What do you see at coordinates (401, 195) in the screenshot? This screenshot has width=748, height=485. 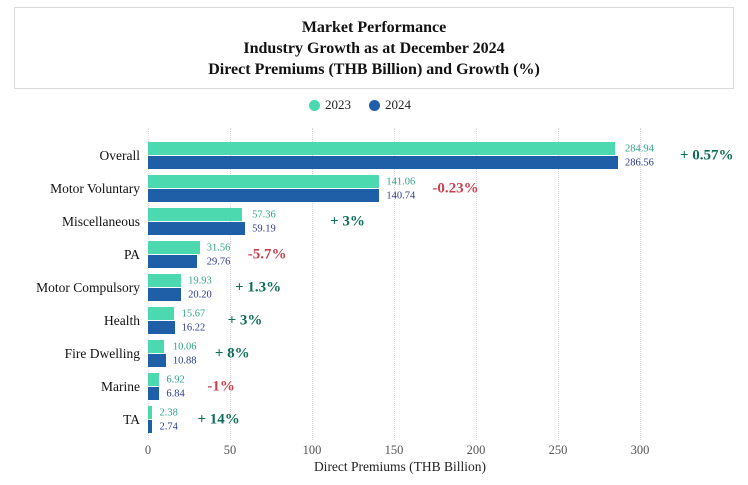 I see `value-label-2024: 140.74` at bounding box center [401, 195].